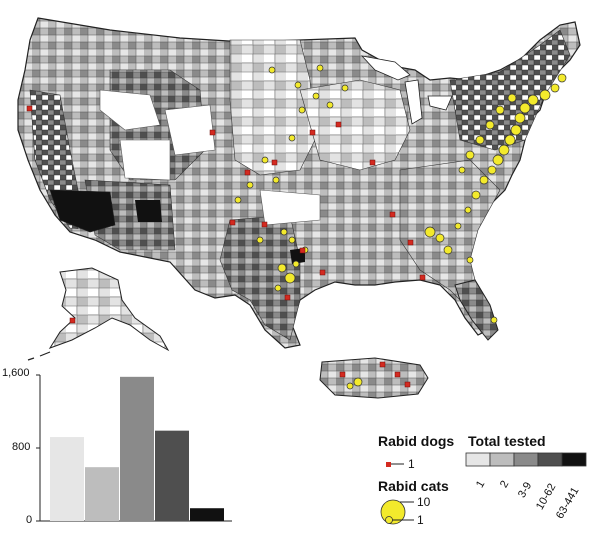 The image size is (600, 534). Describe the element at coordinates (109, 309) in the screenshot. I see `alaska-outline` at that location.